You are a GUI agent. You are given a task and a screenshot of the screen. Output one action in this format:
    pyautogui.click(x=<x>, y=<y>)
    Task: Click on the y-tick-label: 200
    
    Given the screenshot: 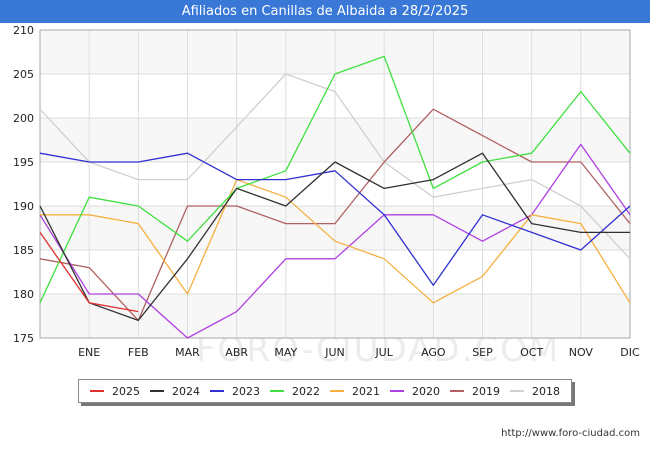 What is the action you would take?
    pyautogui.click(x=23, y=118)
    